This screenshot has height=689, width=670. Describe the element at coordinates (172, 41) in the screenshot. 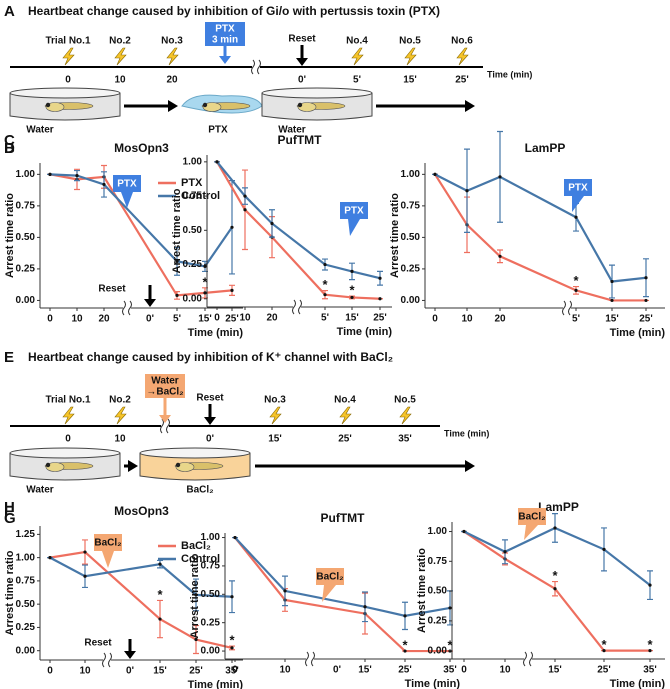

I see `trial-label: No.3` at that location.